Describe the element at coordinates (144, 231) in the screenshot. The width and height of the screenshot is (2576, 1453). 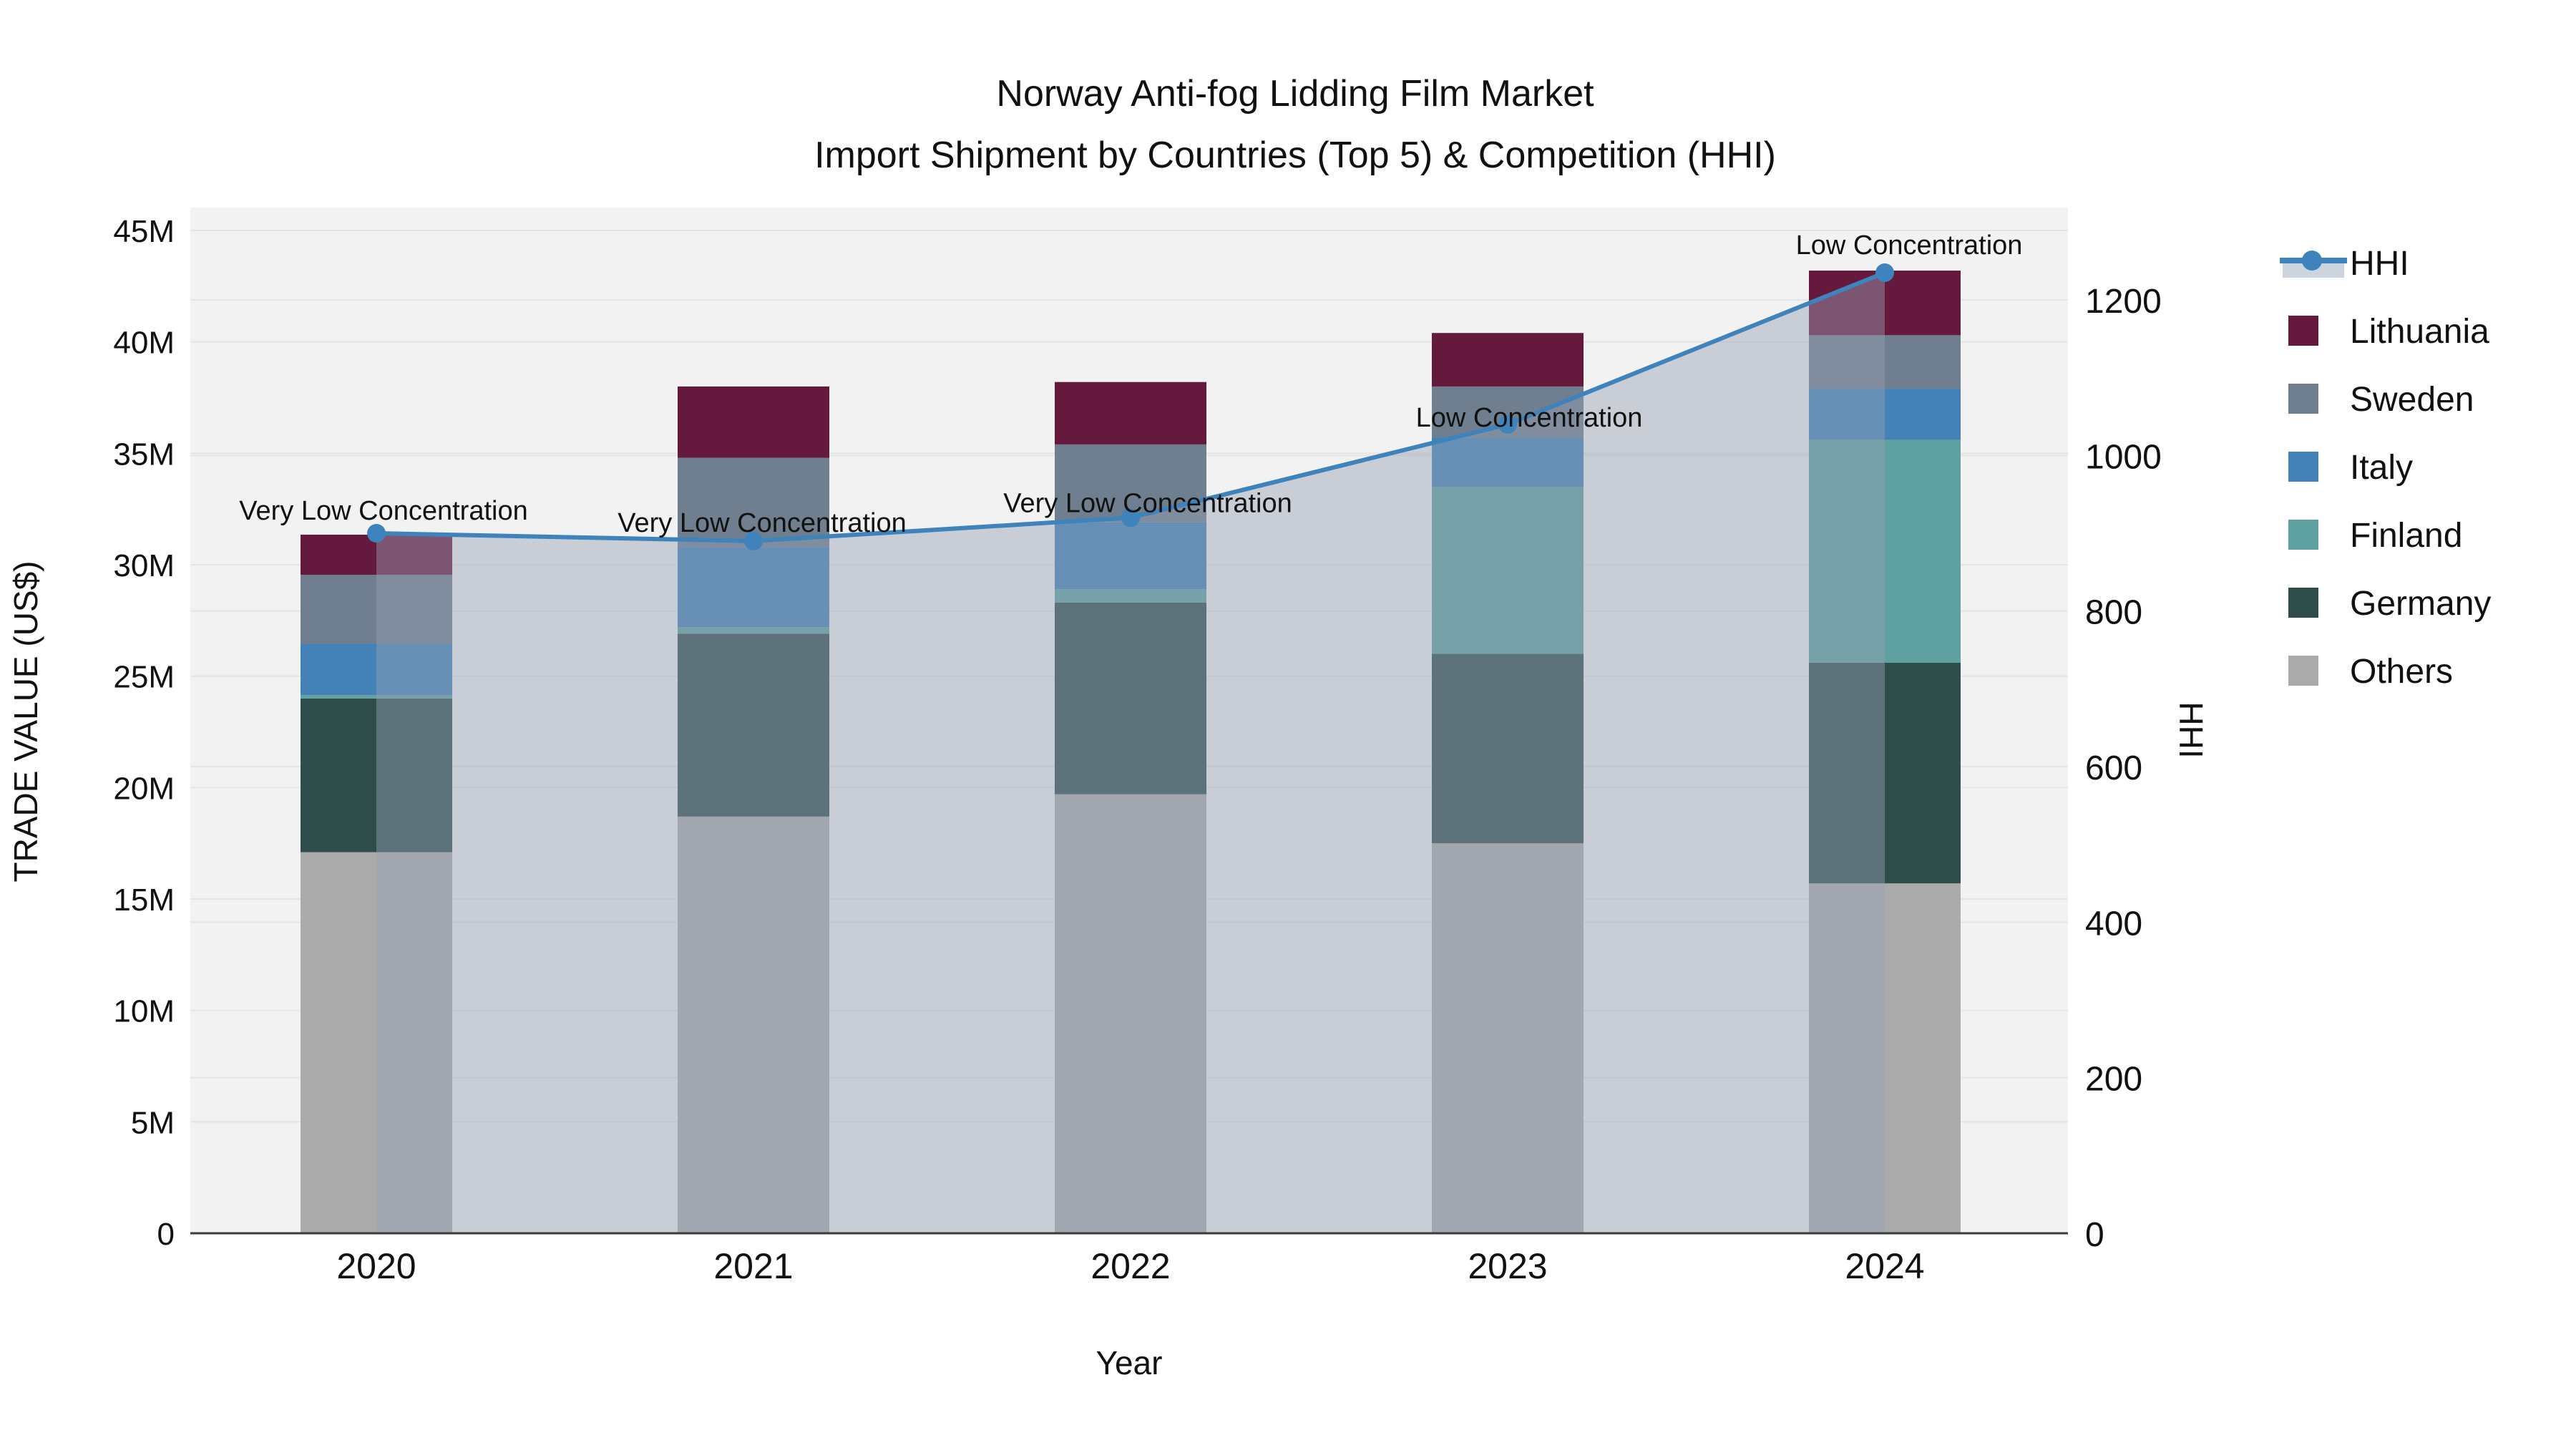
I see `y-tick-label: 45M` at that location.